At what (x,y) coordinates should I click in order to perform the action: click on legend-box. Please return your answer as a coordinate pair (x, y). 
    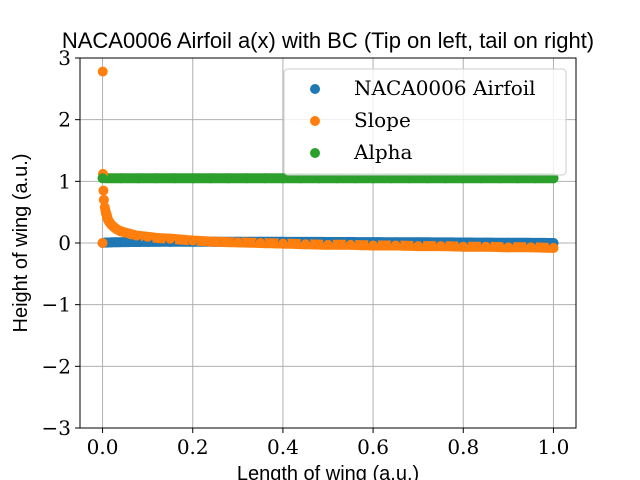
    Looking at the image, I should click on (425, 122).